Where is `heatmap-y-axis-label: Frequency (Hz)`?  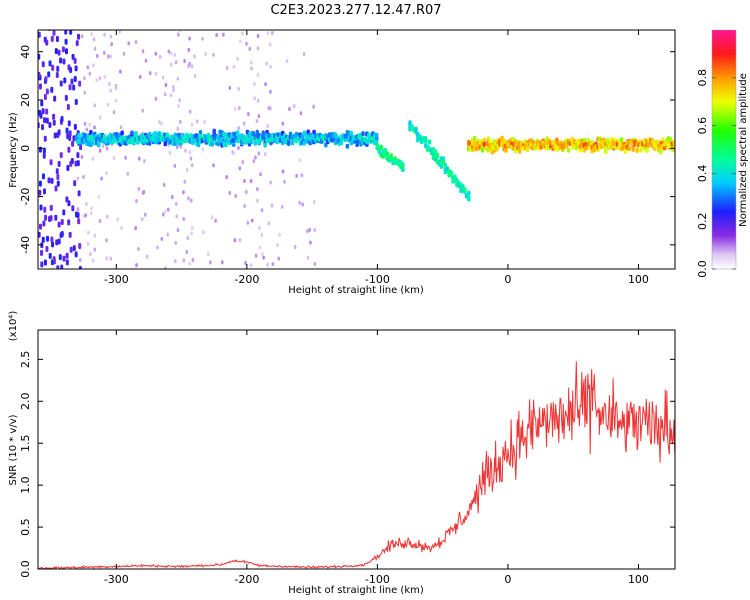 heatmap-y-axis-label: Frequency (Hz) is located at coordinates (13, 150).